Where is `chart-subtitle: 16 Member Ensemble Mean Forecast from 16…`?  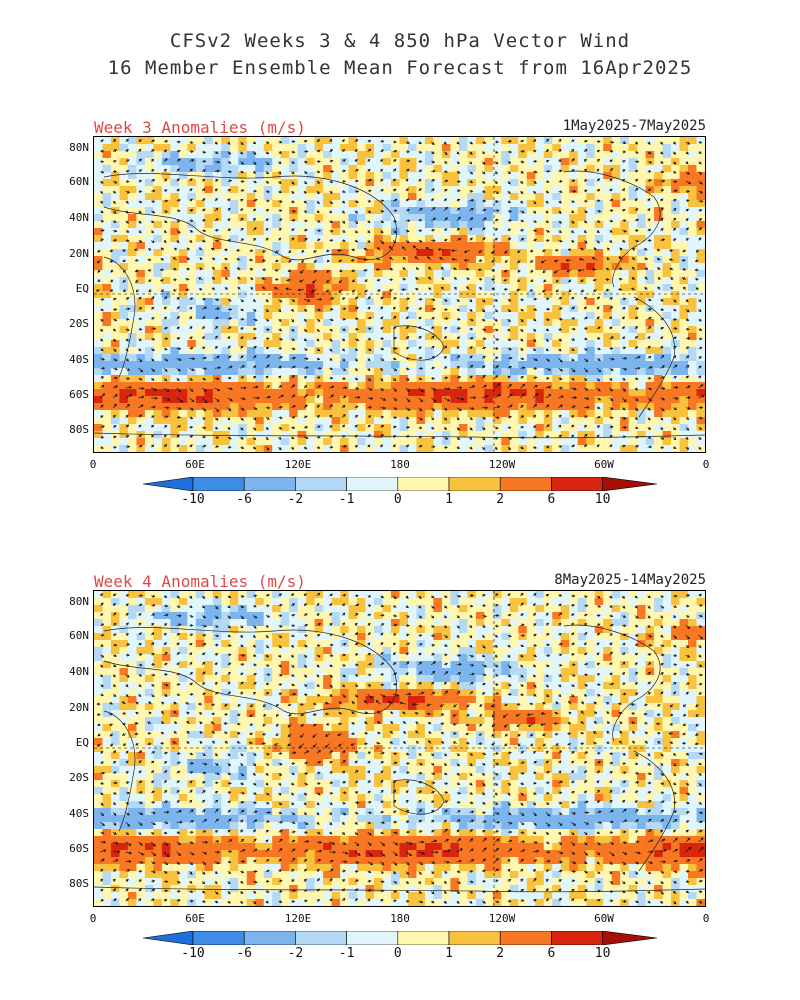
chart-subtitle: 16 Member Ensemble Mean Forecast from 16… is located at coordinates (400, 68).